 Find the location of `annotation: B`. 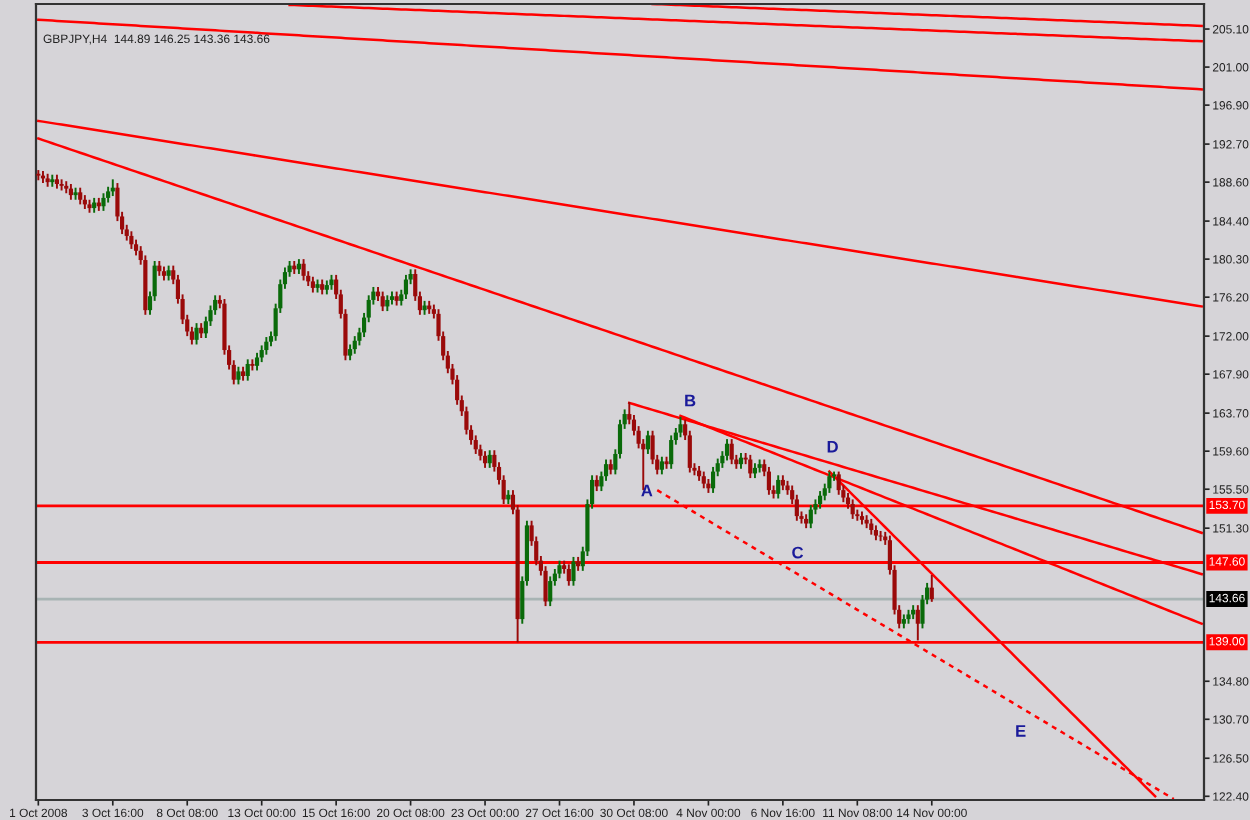

annotation: B is located at coordinates (690, 400).